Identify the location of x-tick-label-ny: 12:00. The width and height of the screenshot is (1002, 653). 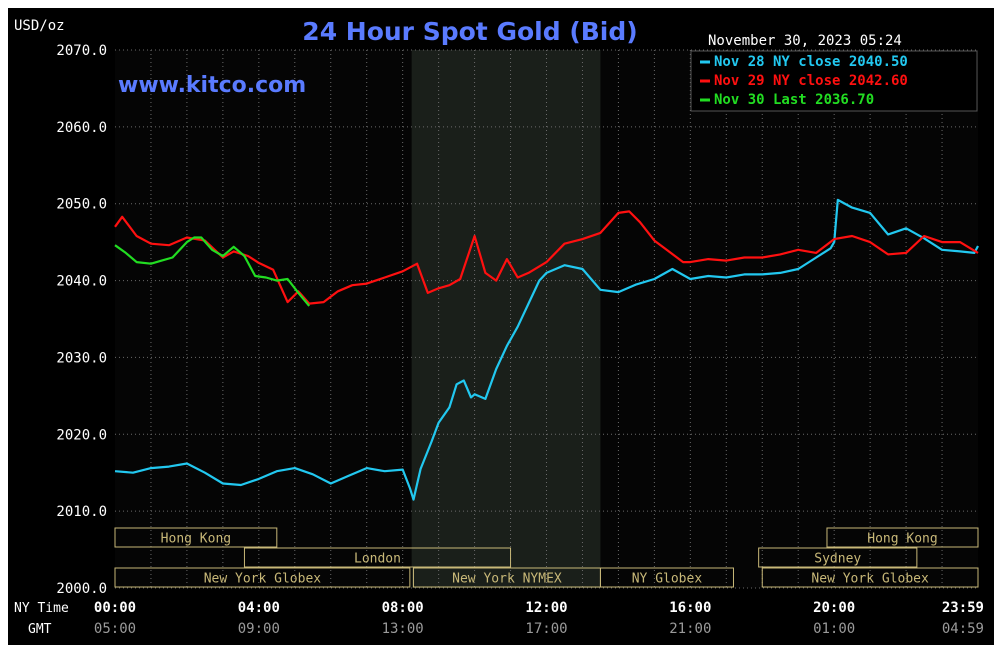
(546, 608).